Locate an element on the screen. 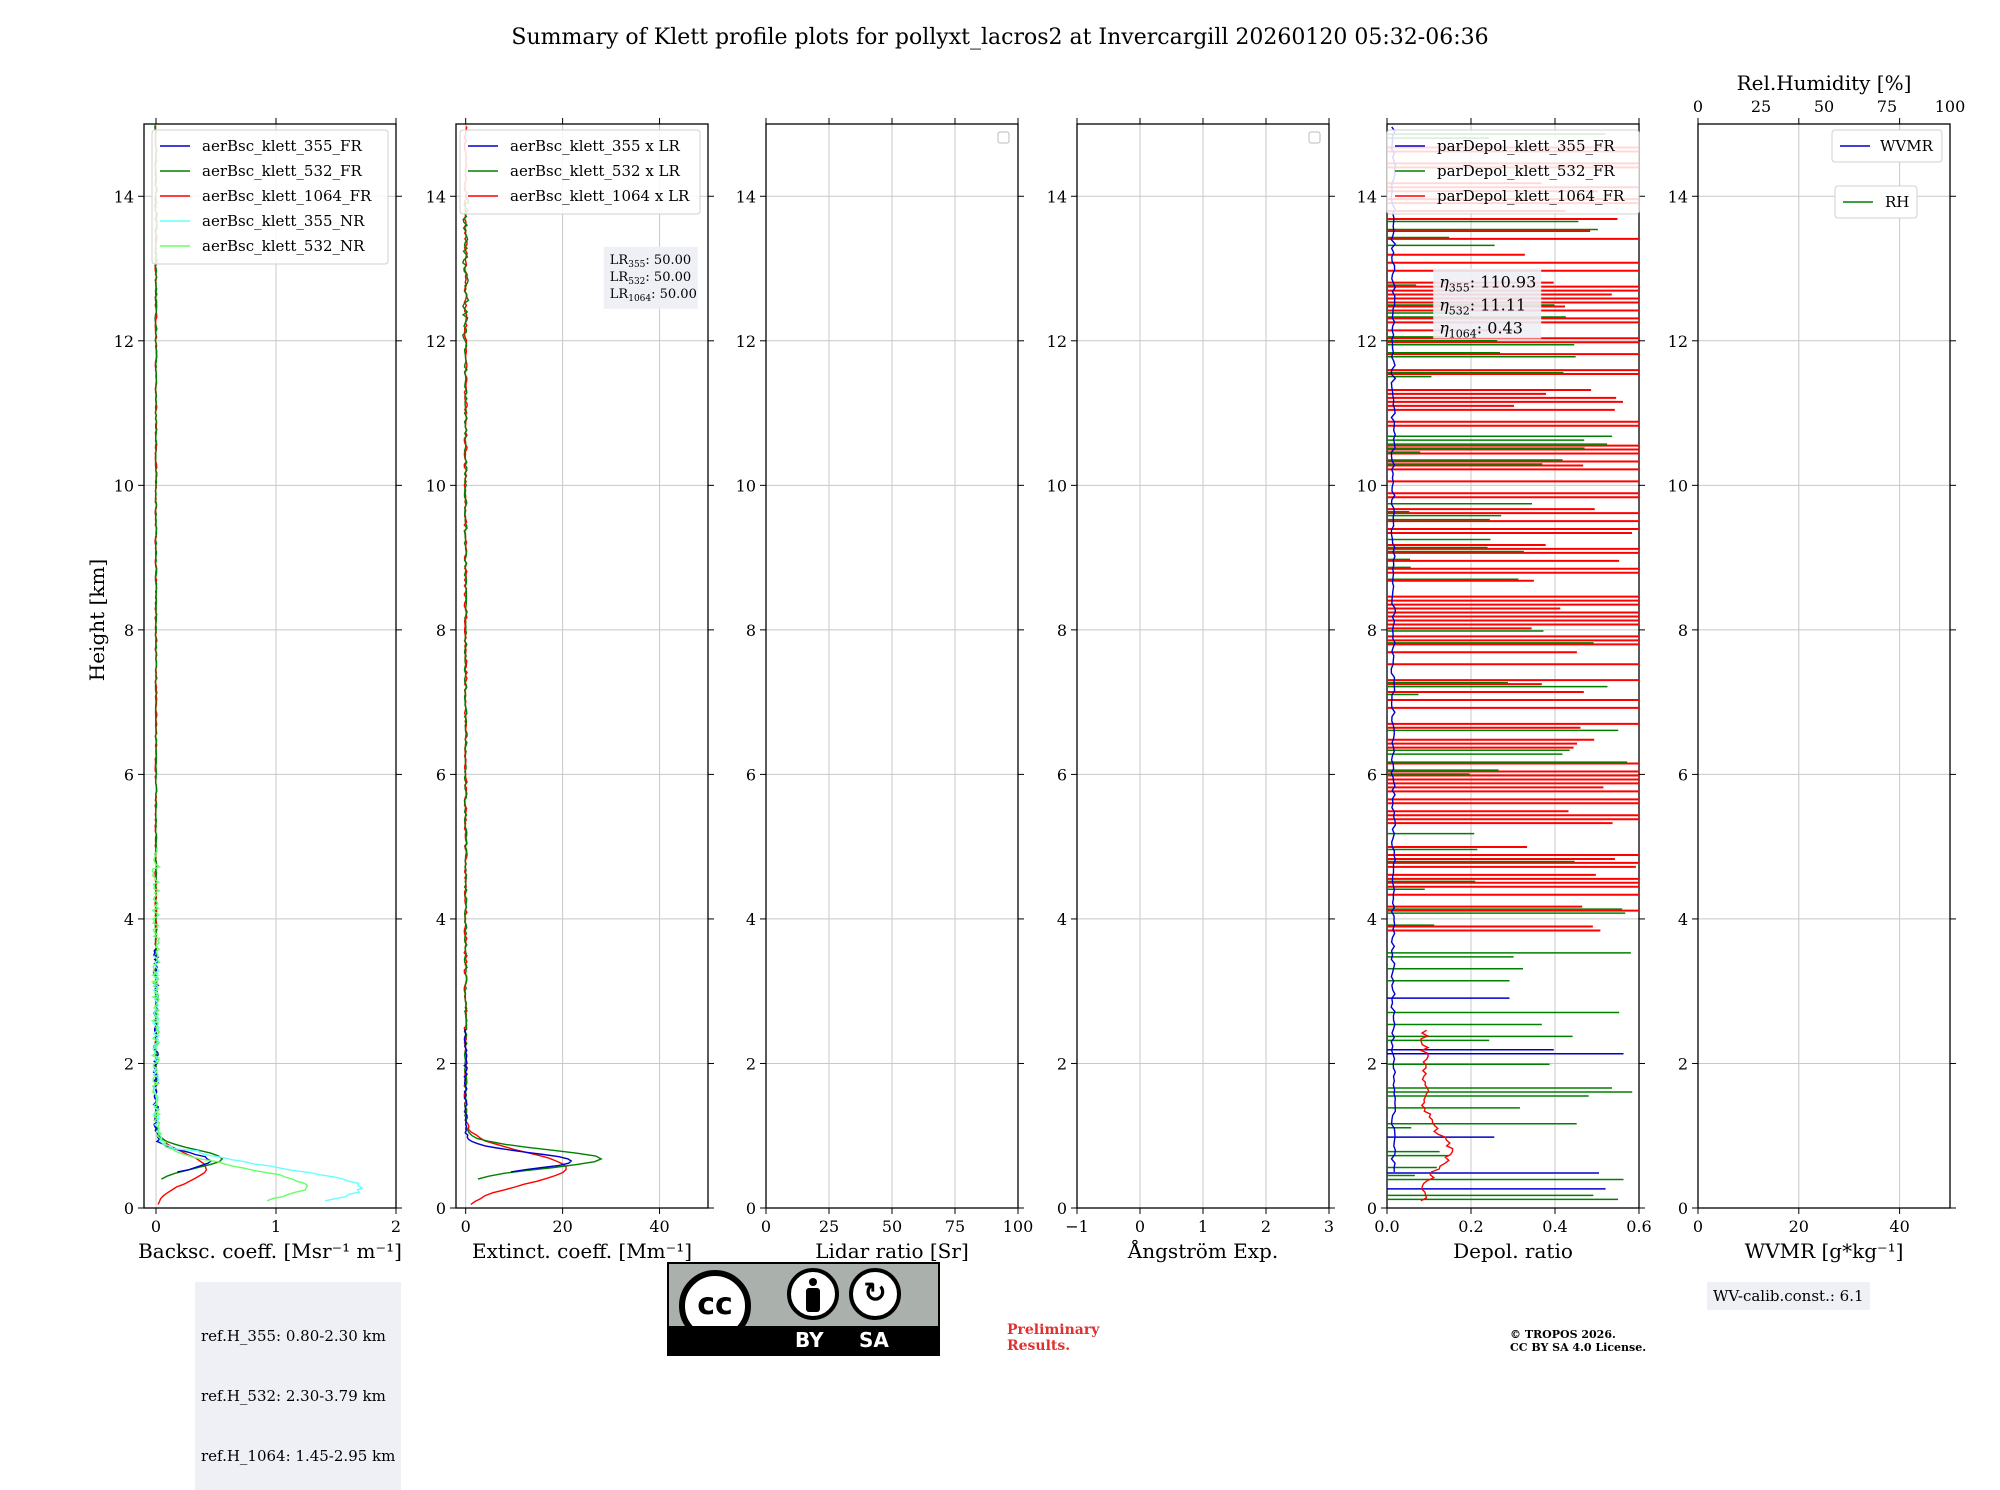  legend-label-extinction-2: aerBsc_klett_1064 x LR is located at coordinates (600, 196).